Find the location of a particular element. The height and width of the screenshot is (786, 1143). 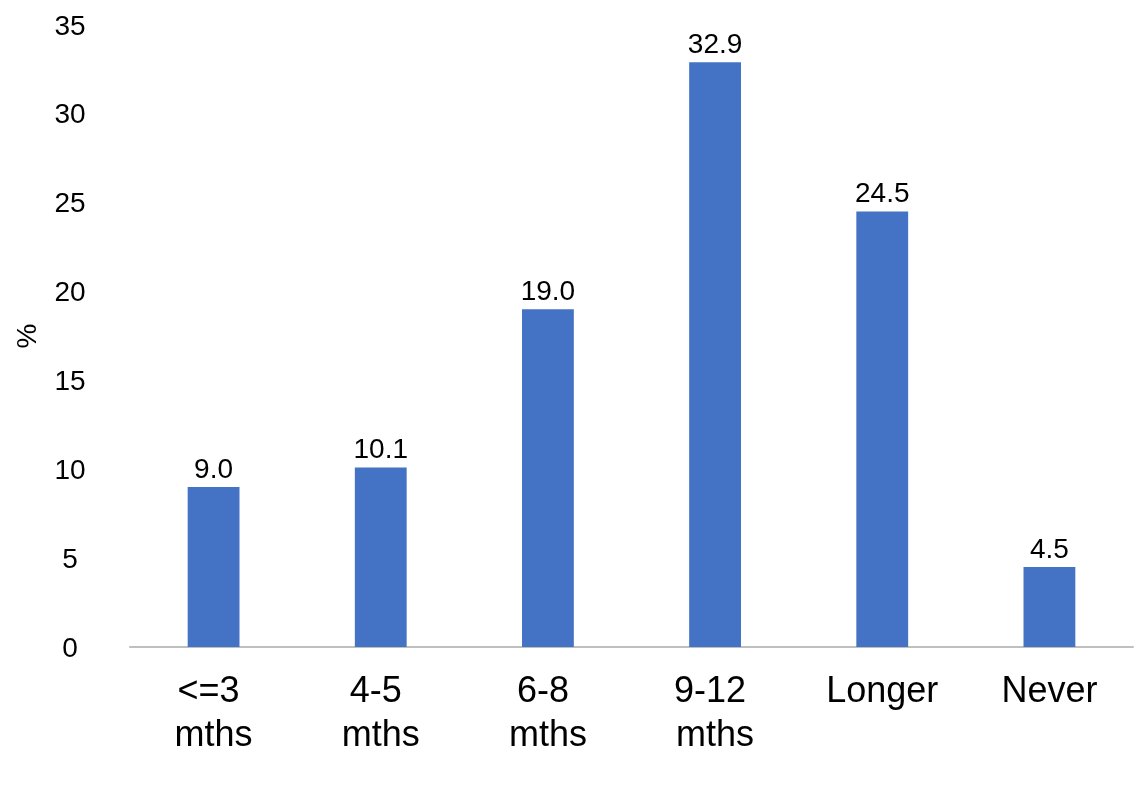

x-tick-label: 6-8 mths is located at coordinates (547, 711).